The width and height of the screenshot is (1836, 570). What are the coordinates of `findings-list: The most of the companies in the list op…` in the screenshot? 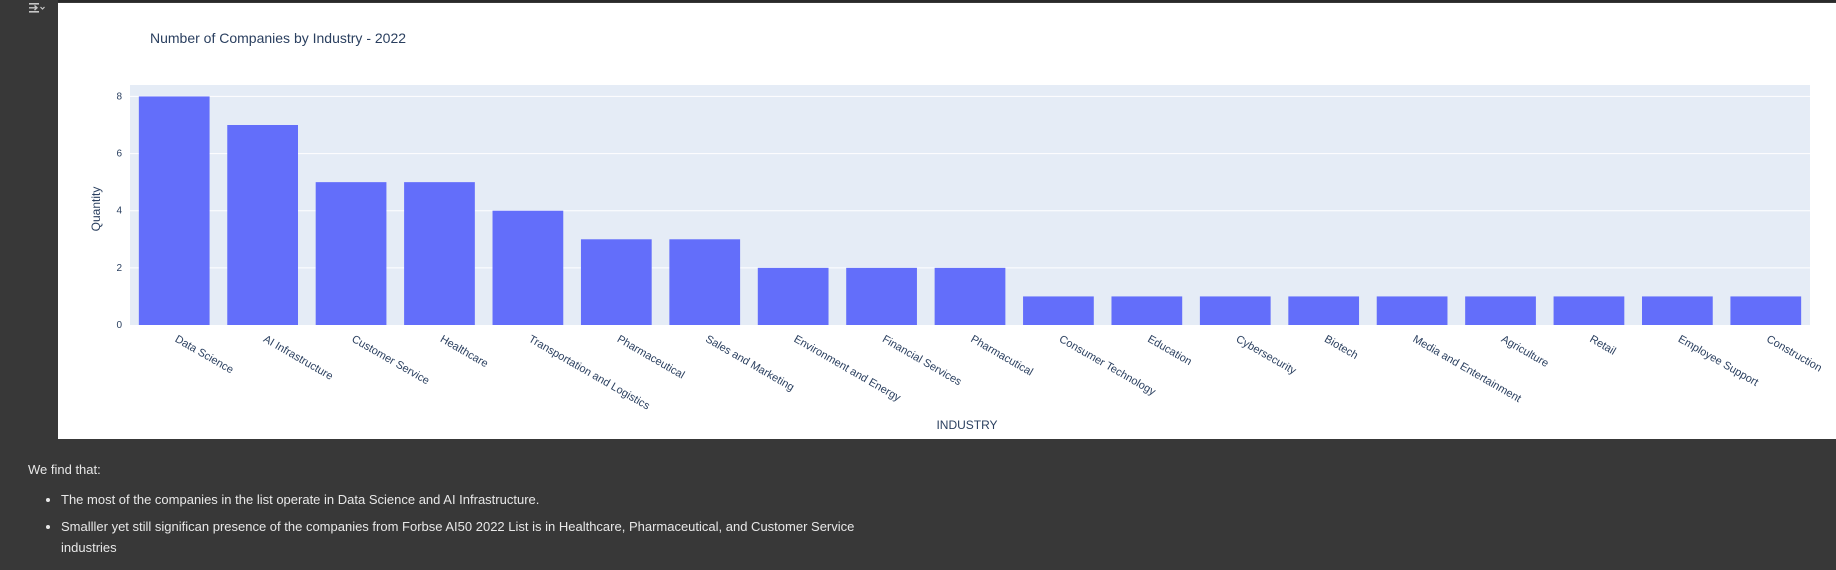 It's located at (528, 523).